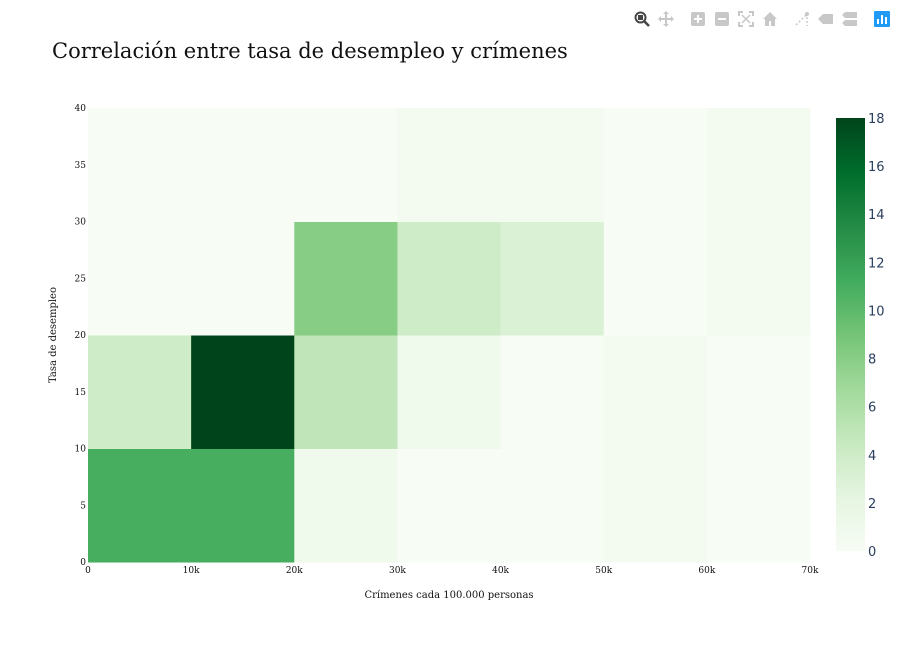  Describe the element at coordinates (81, 109) in the screenshot. I see `y-tick-label: 40` at that location.